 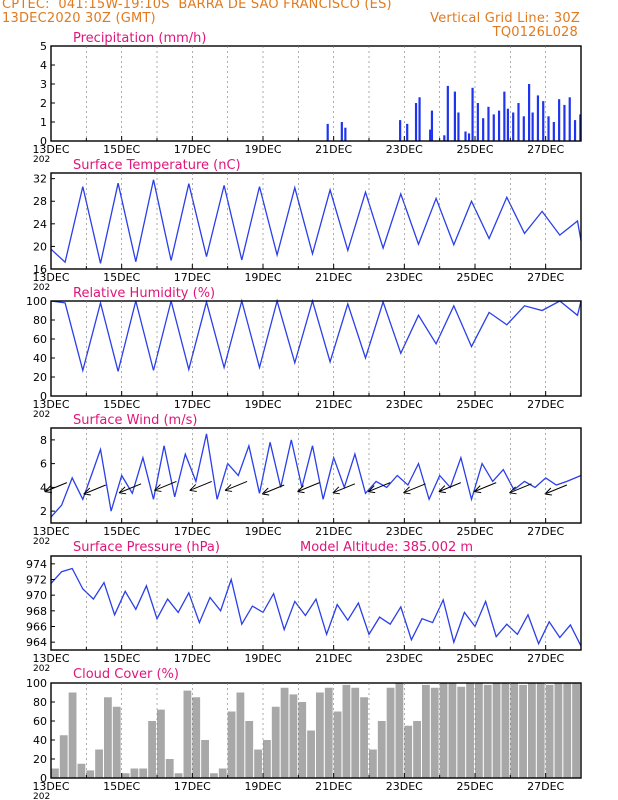 What do you see at coordinates (36, 611) in the screenshot?
I see `y-tick-label: 968` at bounding box center [36, 611].